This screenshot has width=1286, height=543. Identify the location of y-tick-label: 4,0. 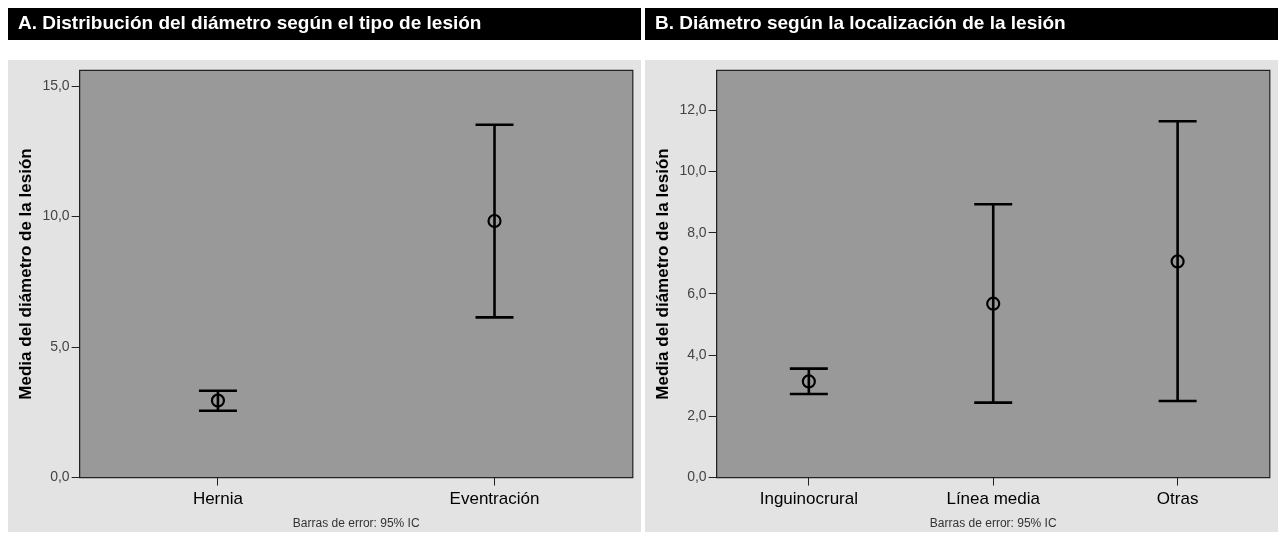
(697, 353).